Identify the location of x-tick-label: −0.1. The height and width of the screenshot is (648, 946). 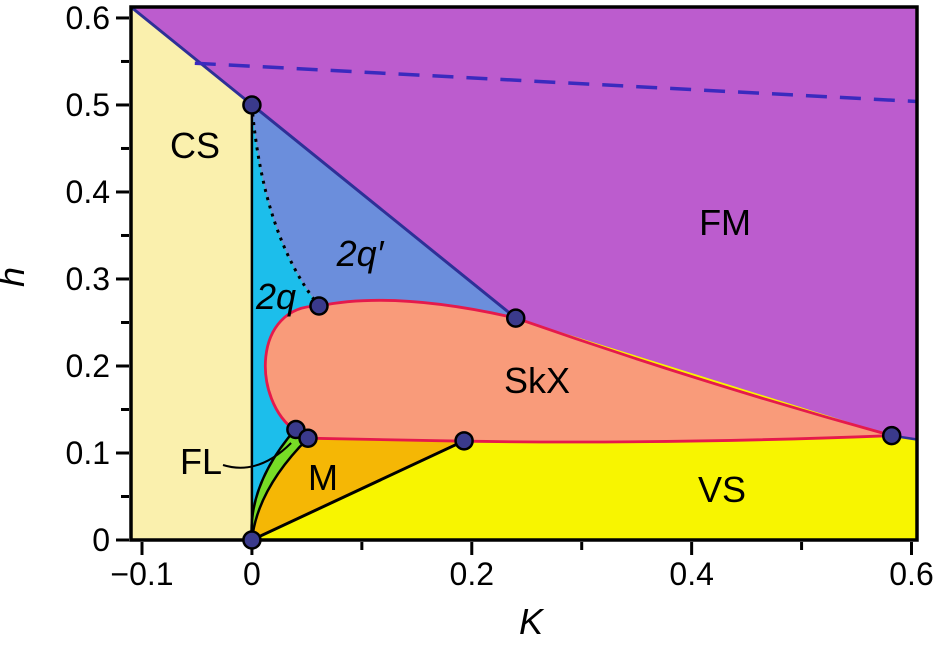
(141, 574).